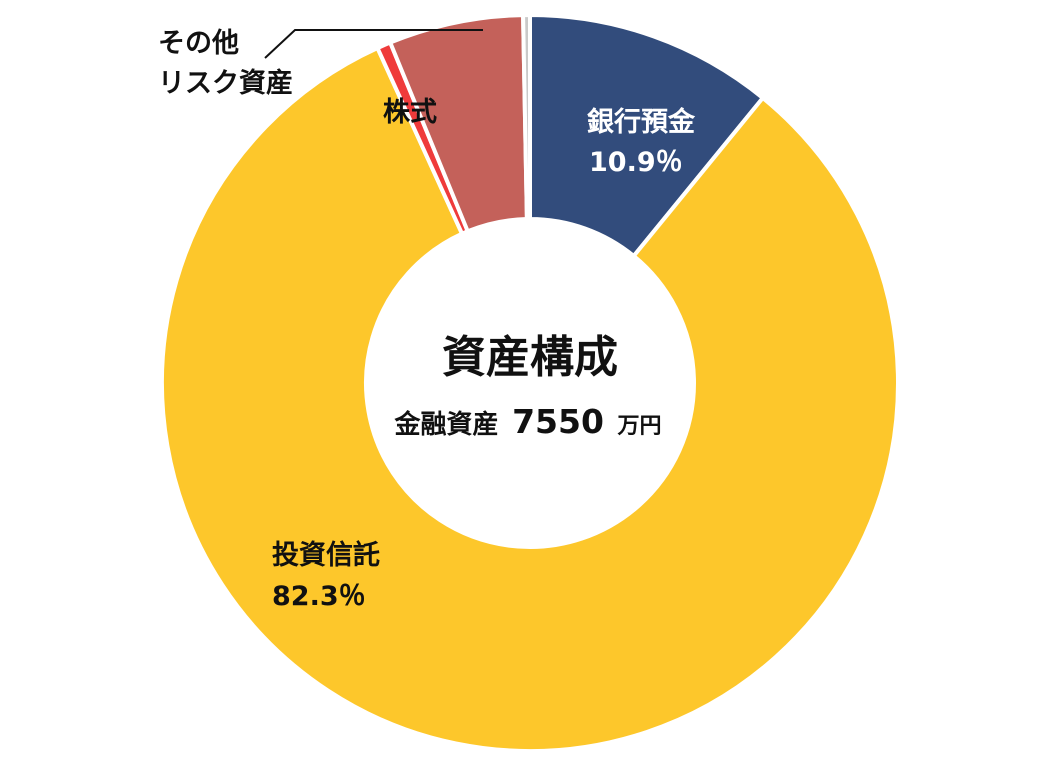  Describe the element at coordinates (641, 122) in the screenshot. I see `label-bank-deposit-name: 銀行預金` at that location.